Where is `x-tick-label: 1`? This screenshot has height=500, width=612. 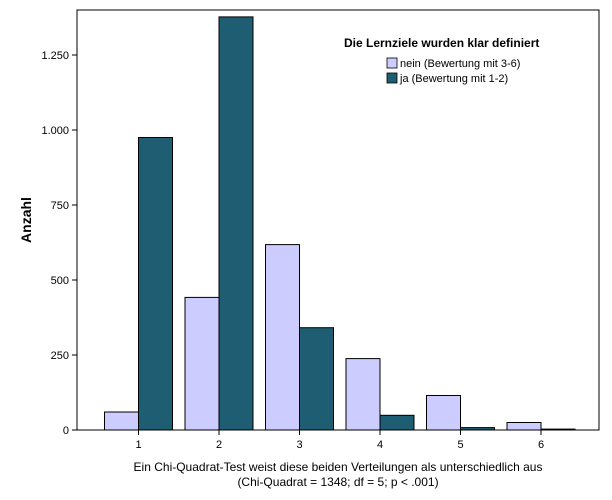 x-tick-label: 1 is located at coordinates (138, 445).